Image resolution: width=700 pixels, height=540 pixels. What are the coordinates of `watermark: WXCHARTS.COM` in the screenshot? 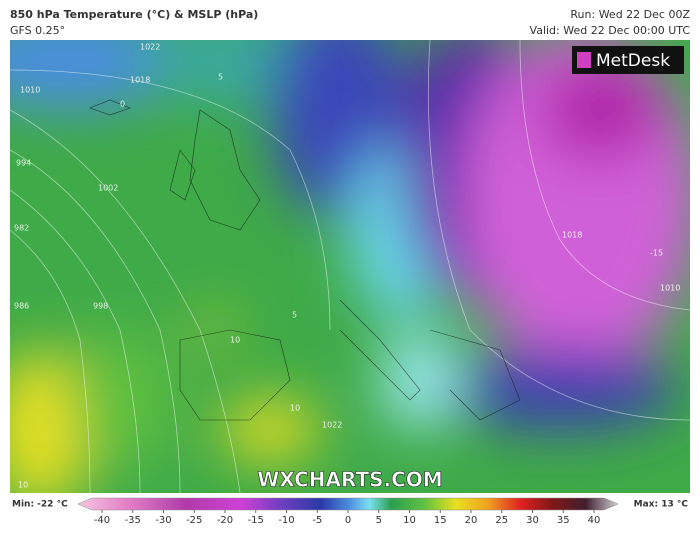 It's located at (349, 480).